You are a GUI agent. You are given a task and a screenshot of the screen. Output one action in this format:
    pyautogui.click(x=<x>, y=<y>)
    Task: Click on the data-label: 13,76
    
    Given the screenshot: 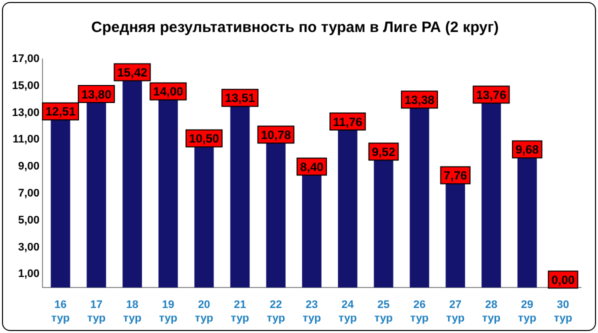 What is the action you would take?
    pyautogui.click(x=491, y=95)
    